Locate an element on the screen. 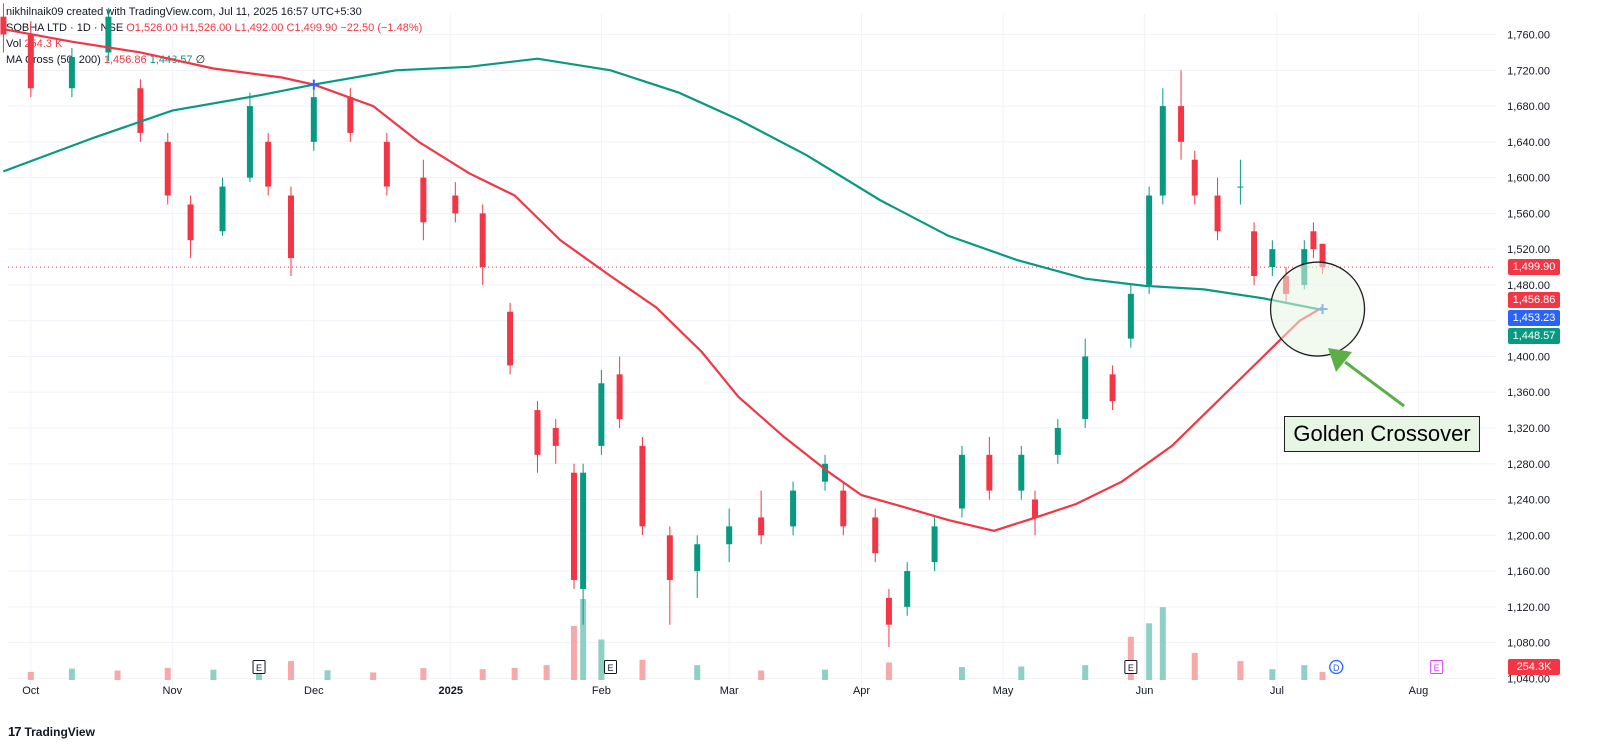  x-tick-label: 2025 is located at coordinates (451, 691).